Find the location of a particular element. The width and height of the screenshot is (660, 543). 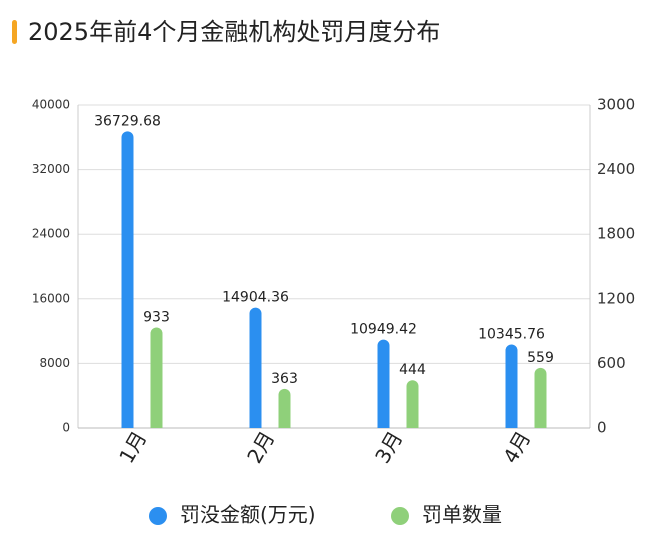

y-tick-label: 32000 is located at coordinates (51, 169).